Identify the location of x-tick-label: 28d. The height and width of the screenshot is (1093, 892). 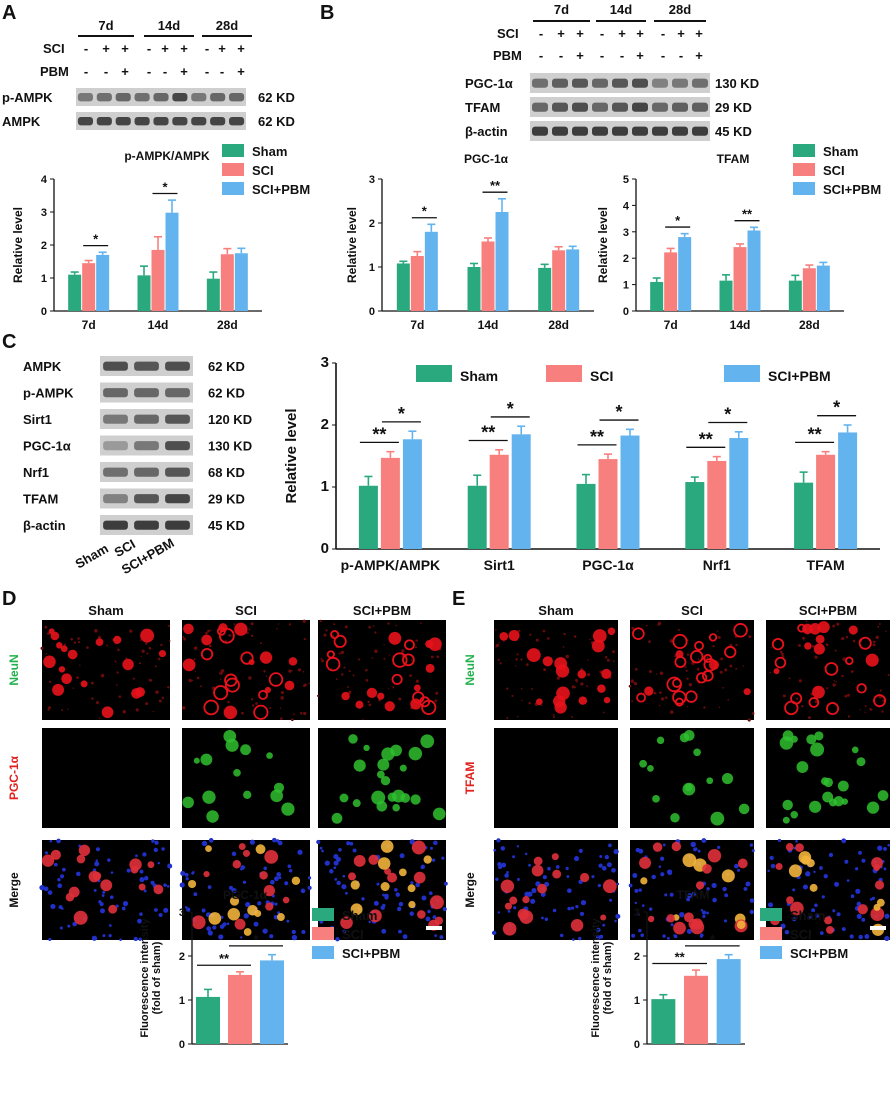
(227, 325).